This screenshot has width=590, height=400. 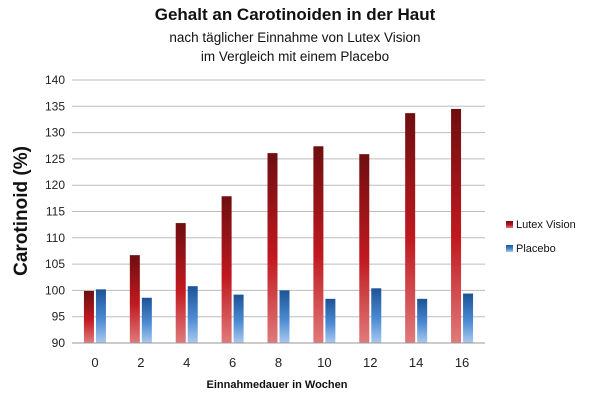 What do you see at coordinates (295, 56) in the screenshot?
I see `chart-subtitle-line-2: im Vergleich mit einem Placebo` at bounding box center [295, 56].